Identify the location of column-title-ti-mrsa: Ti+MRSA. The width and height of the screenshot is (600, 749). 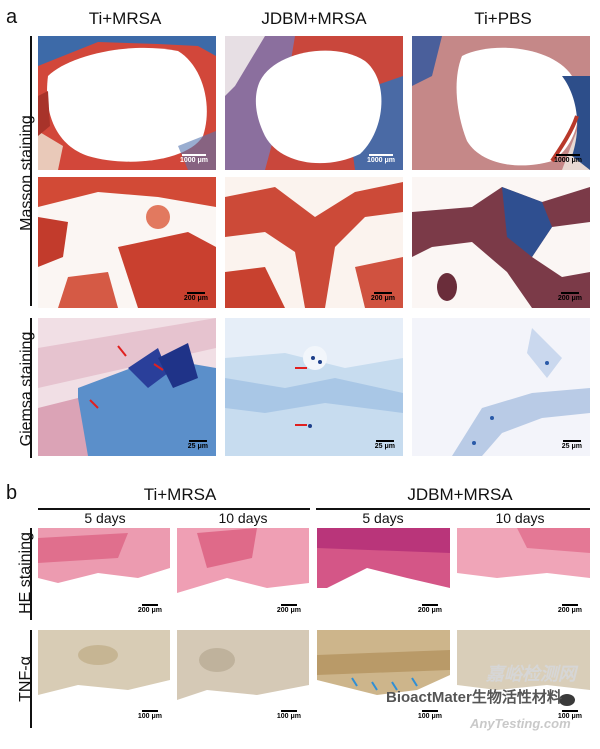
(125, 18).